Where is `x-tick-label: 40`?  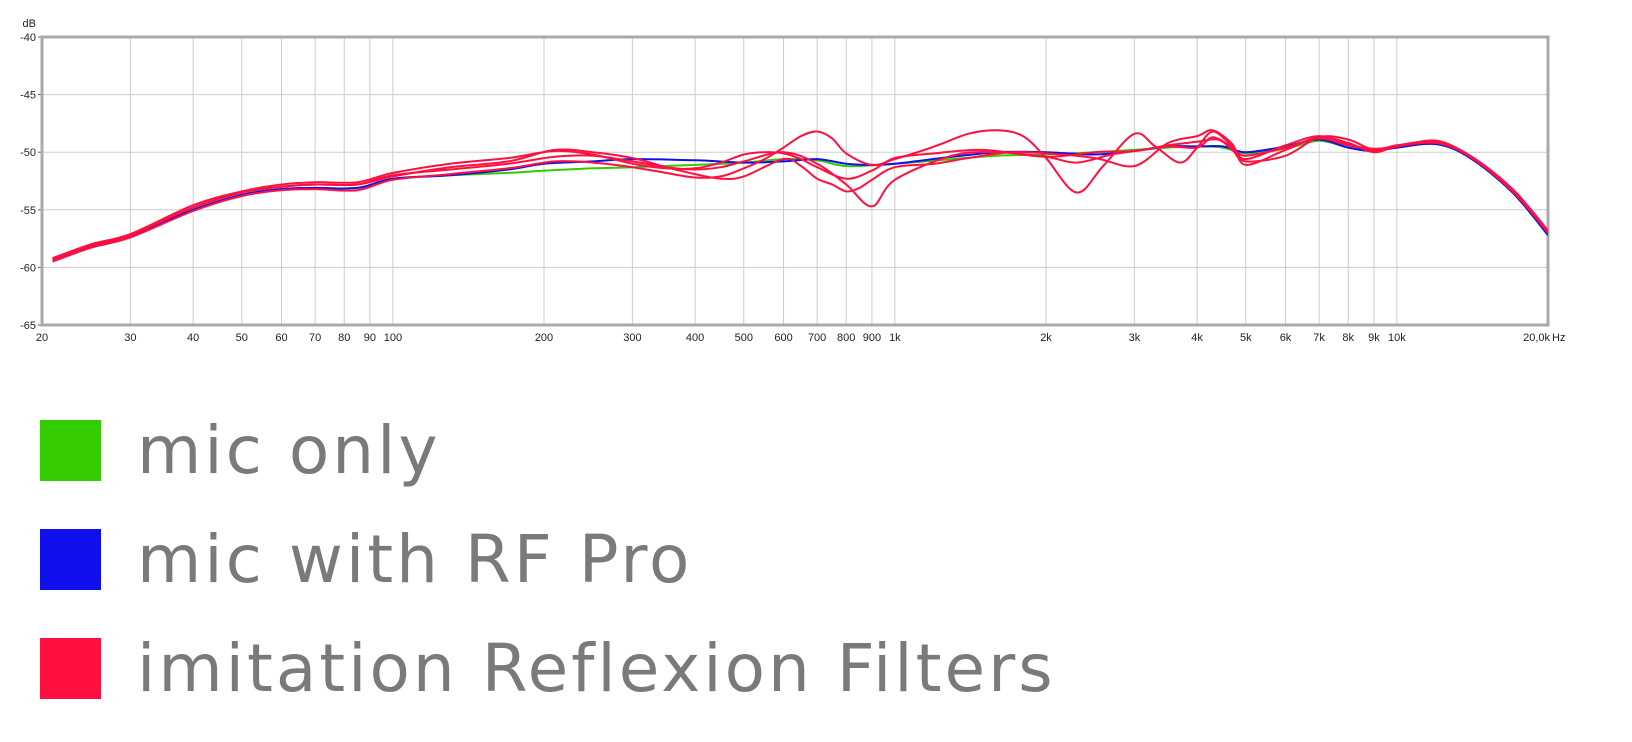 x-tick-label: 40 is located at coordinates (193, 338).